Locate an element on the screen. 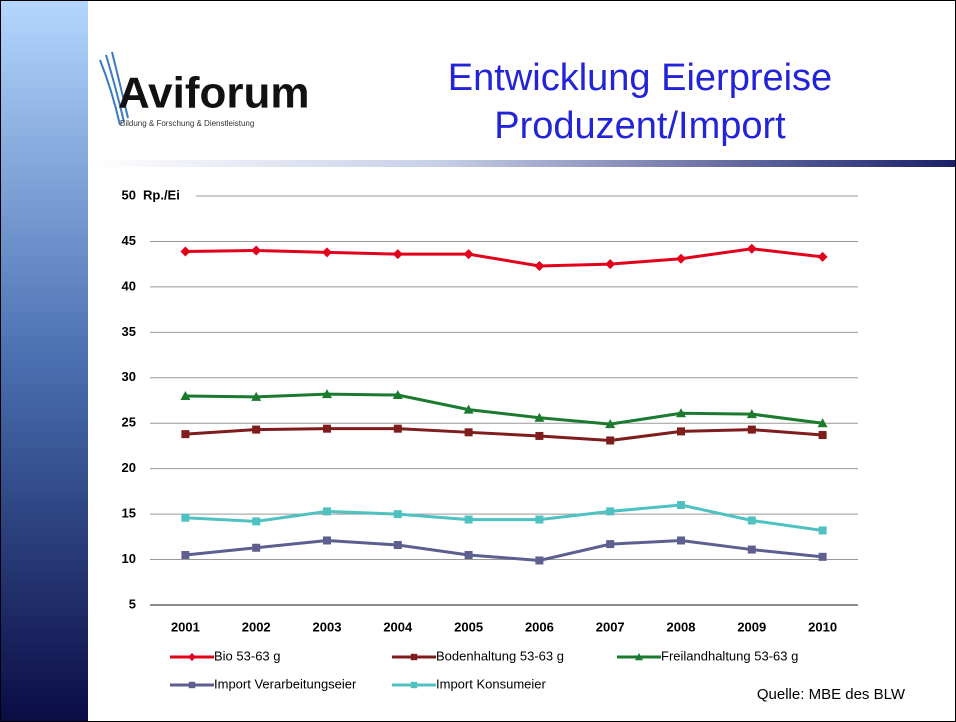 This screenshot has height=722, width=956. title-line: Entwicklung Eierpreise is located at coordinates (640, 78).